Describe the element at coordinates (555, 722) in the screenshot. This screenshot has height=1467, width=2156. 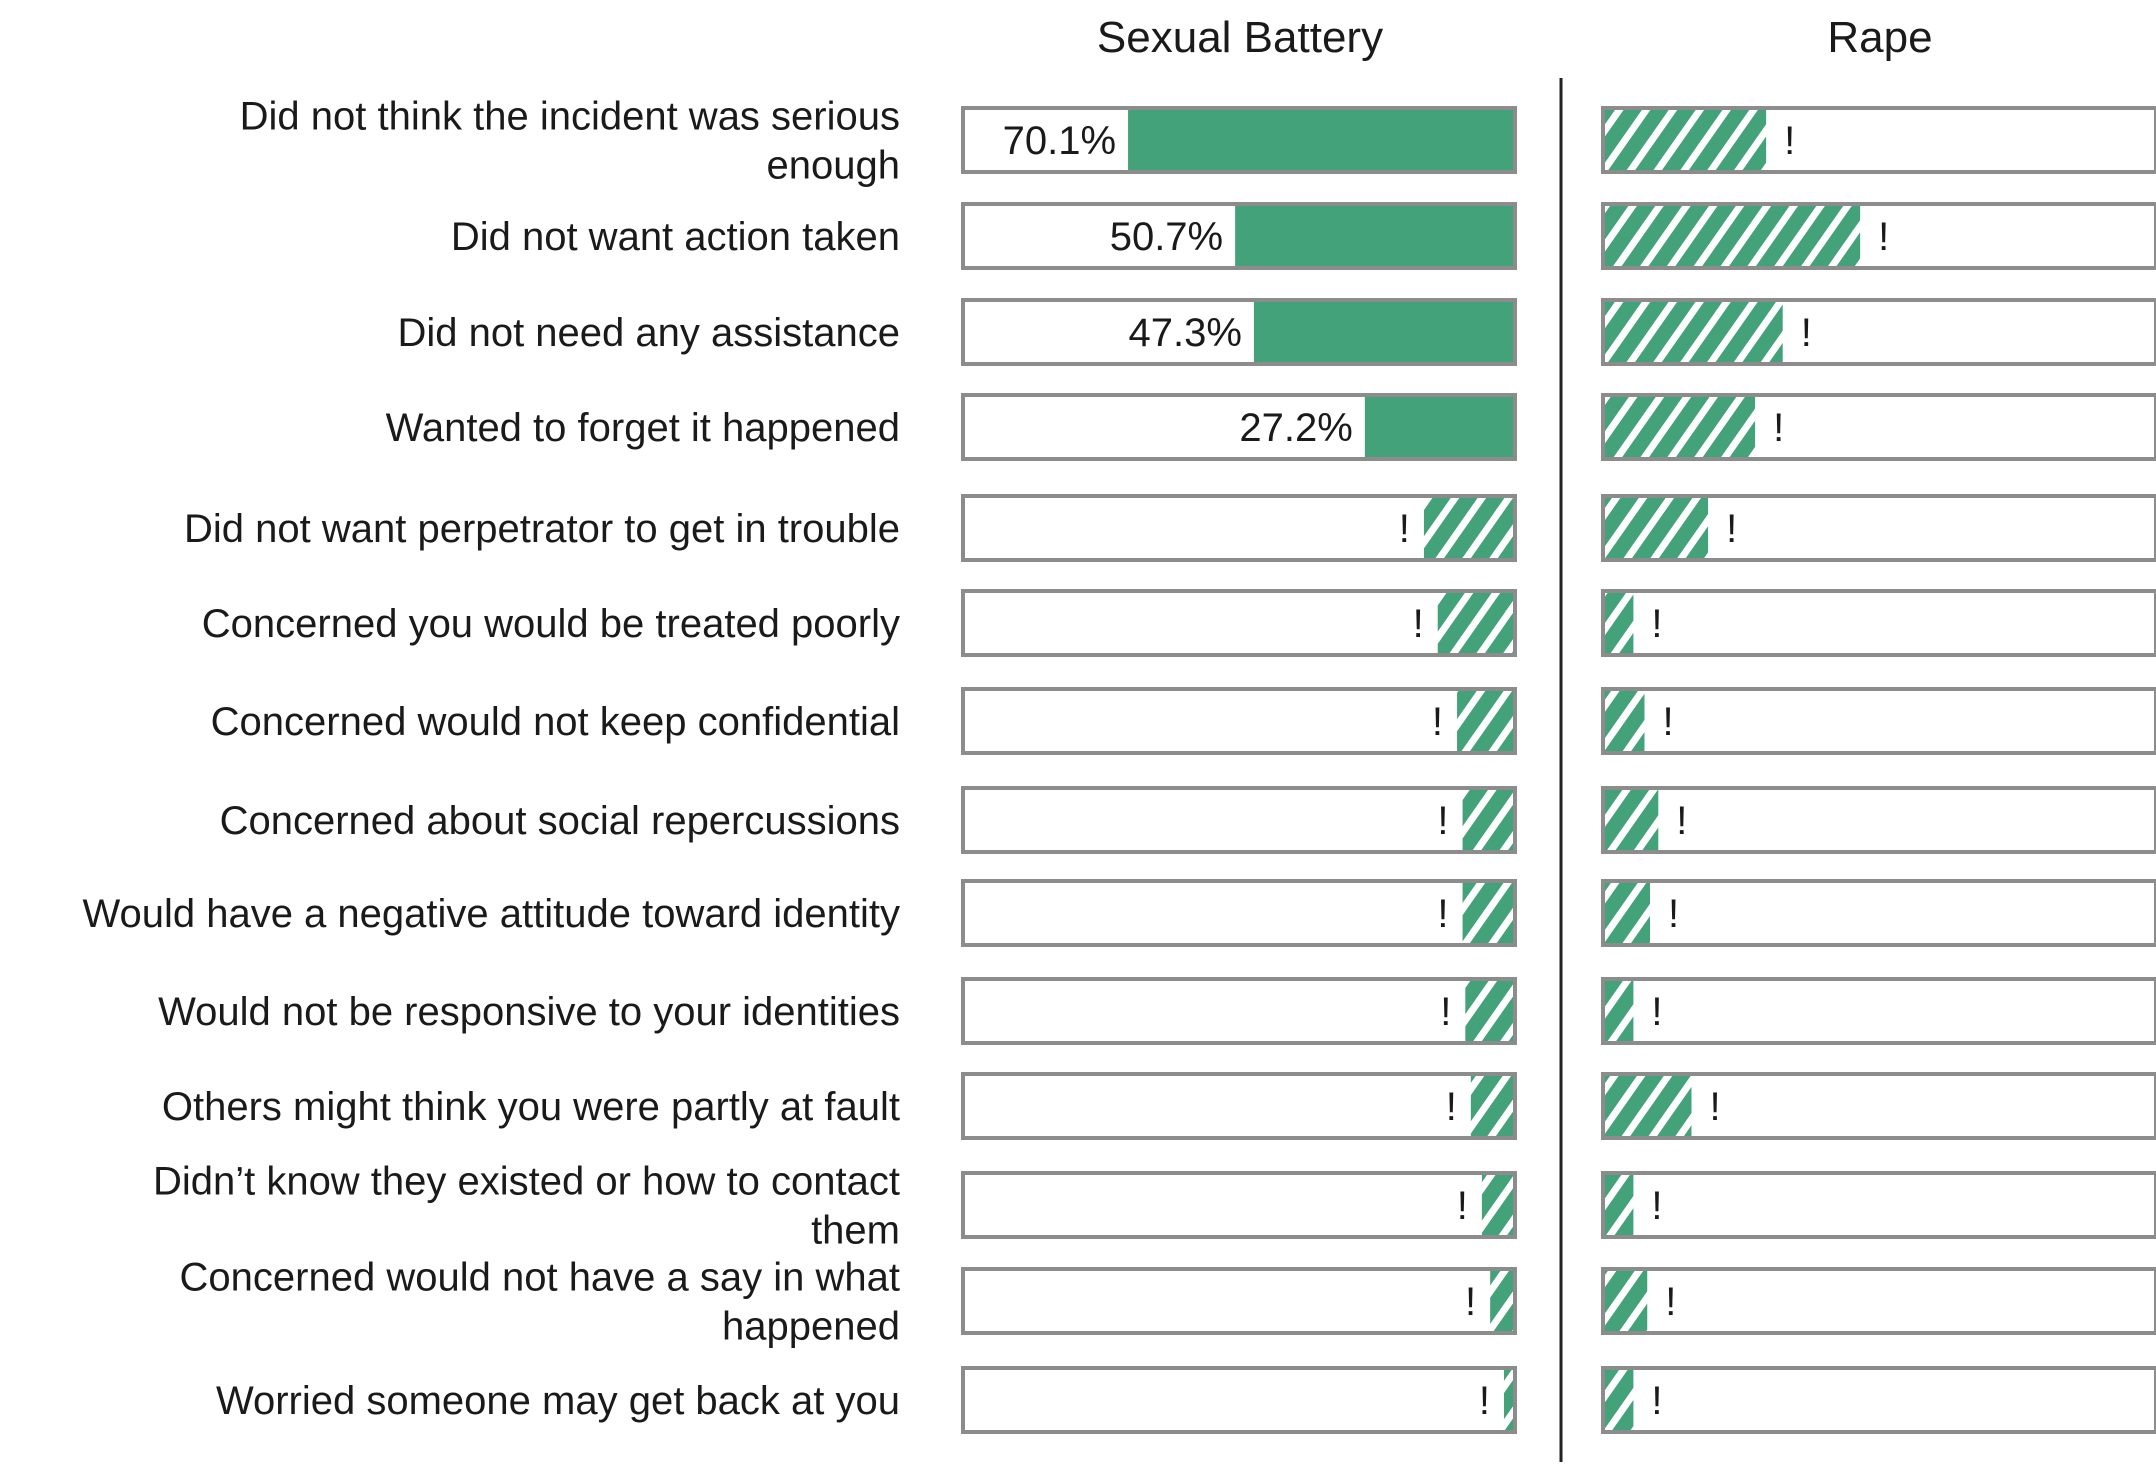
I see `category-label: Concerned would not keep confidential` at that location.